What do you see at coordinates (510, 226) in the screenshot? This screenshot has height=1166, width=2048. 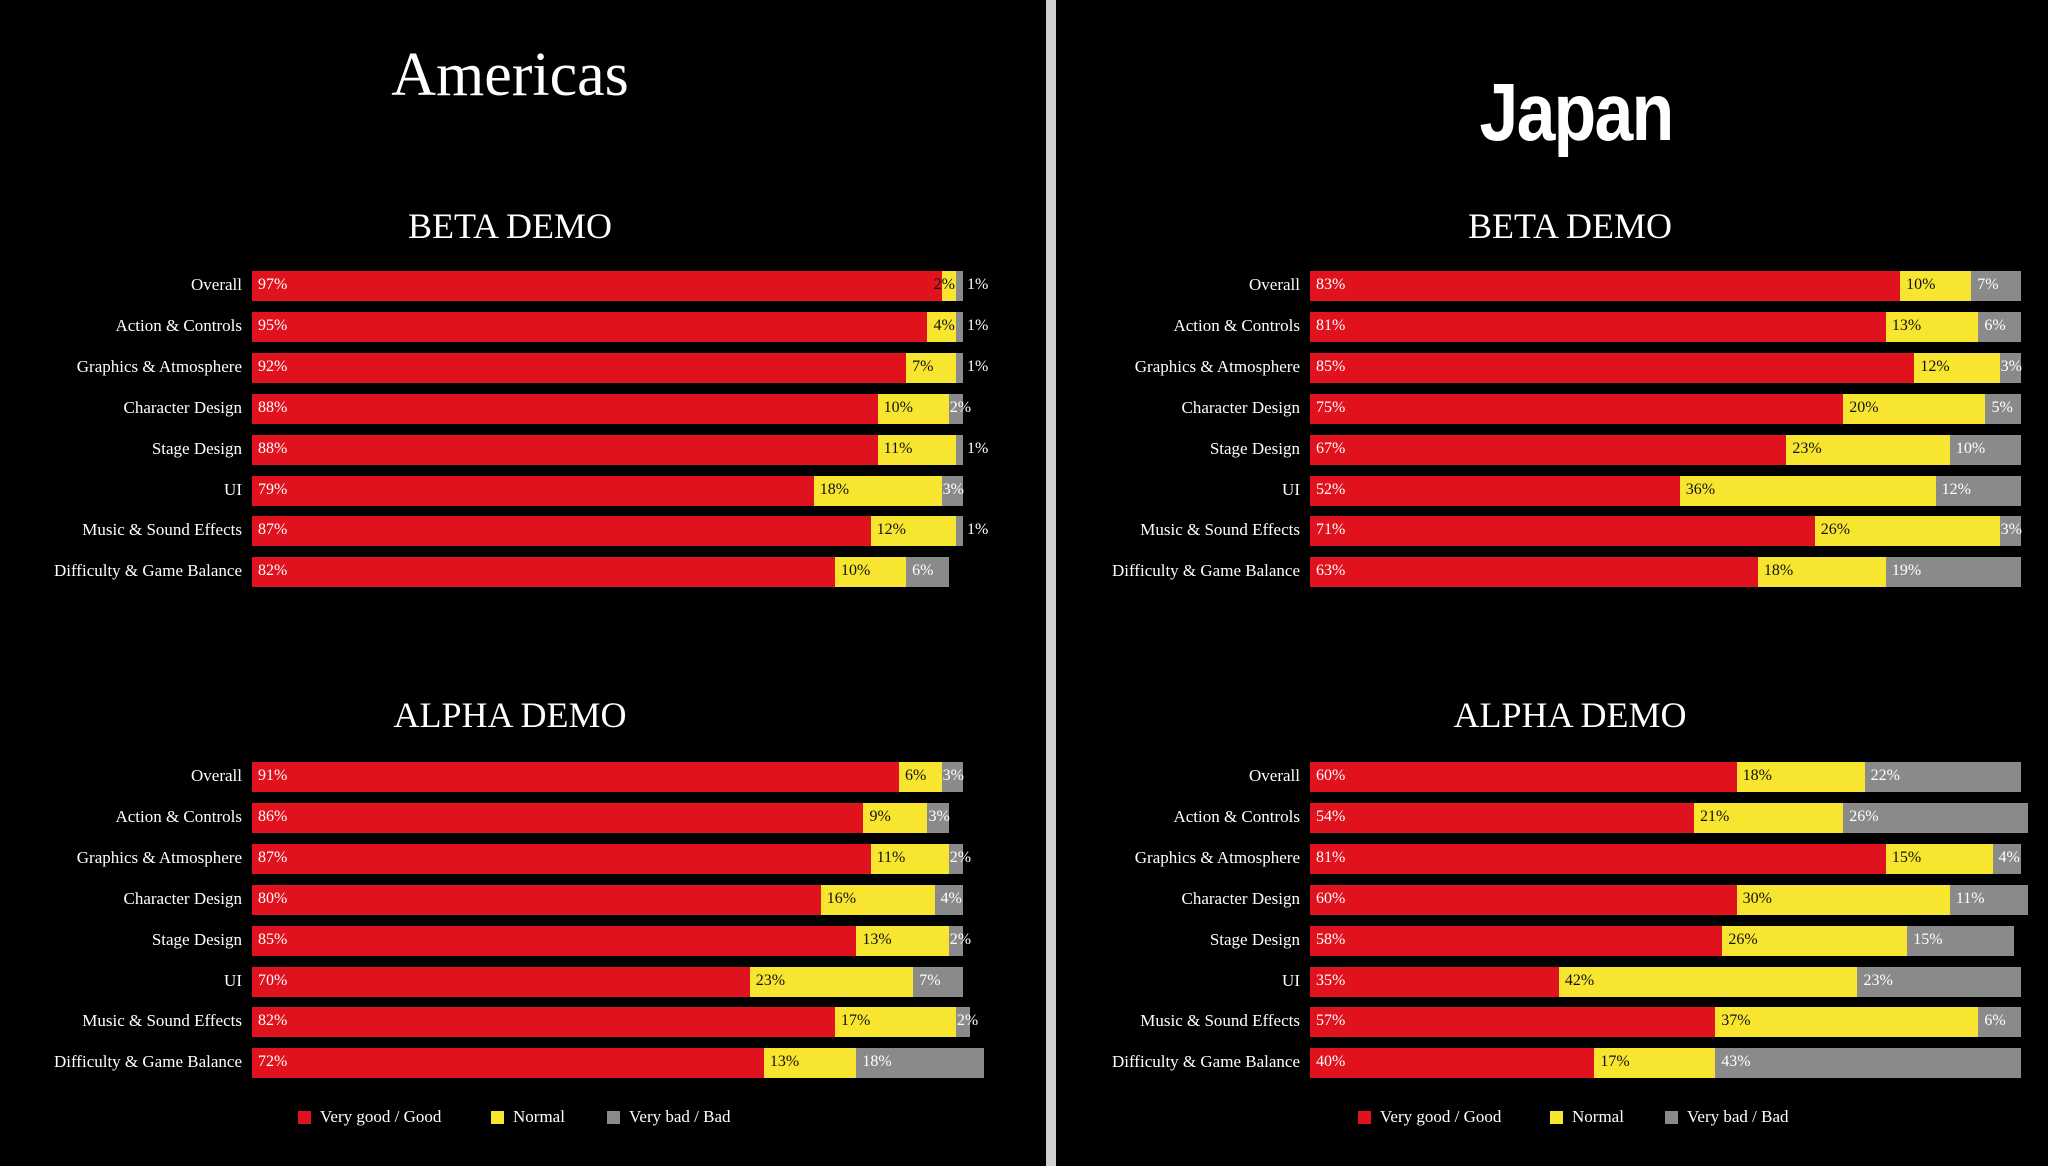 I see `demo-title: BETA DEMO` at bounding box center [510, 226].